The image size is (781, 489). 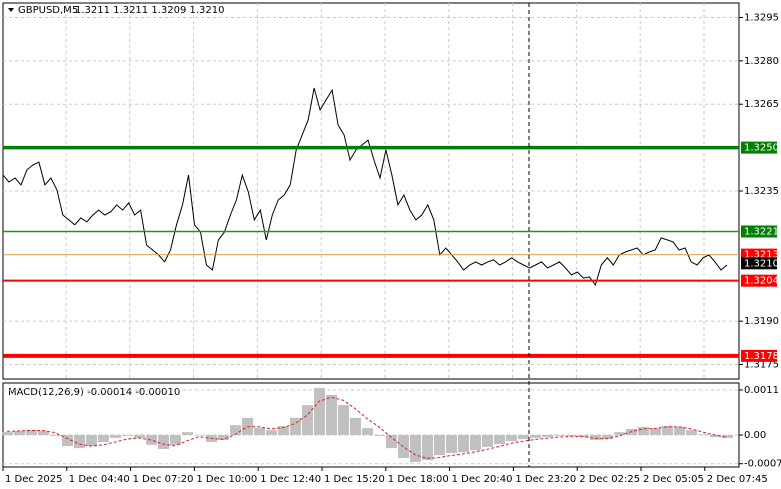 I want to click on level-label: 1.3250, so click(x=761, y=148).